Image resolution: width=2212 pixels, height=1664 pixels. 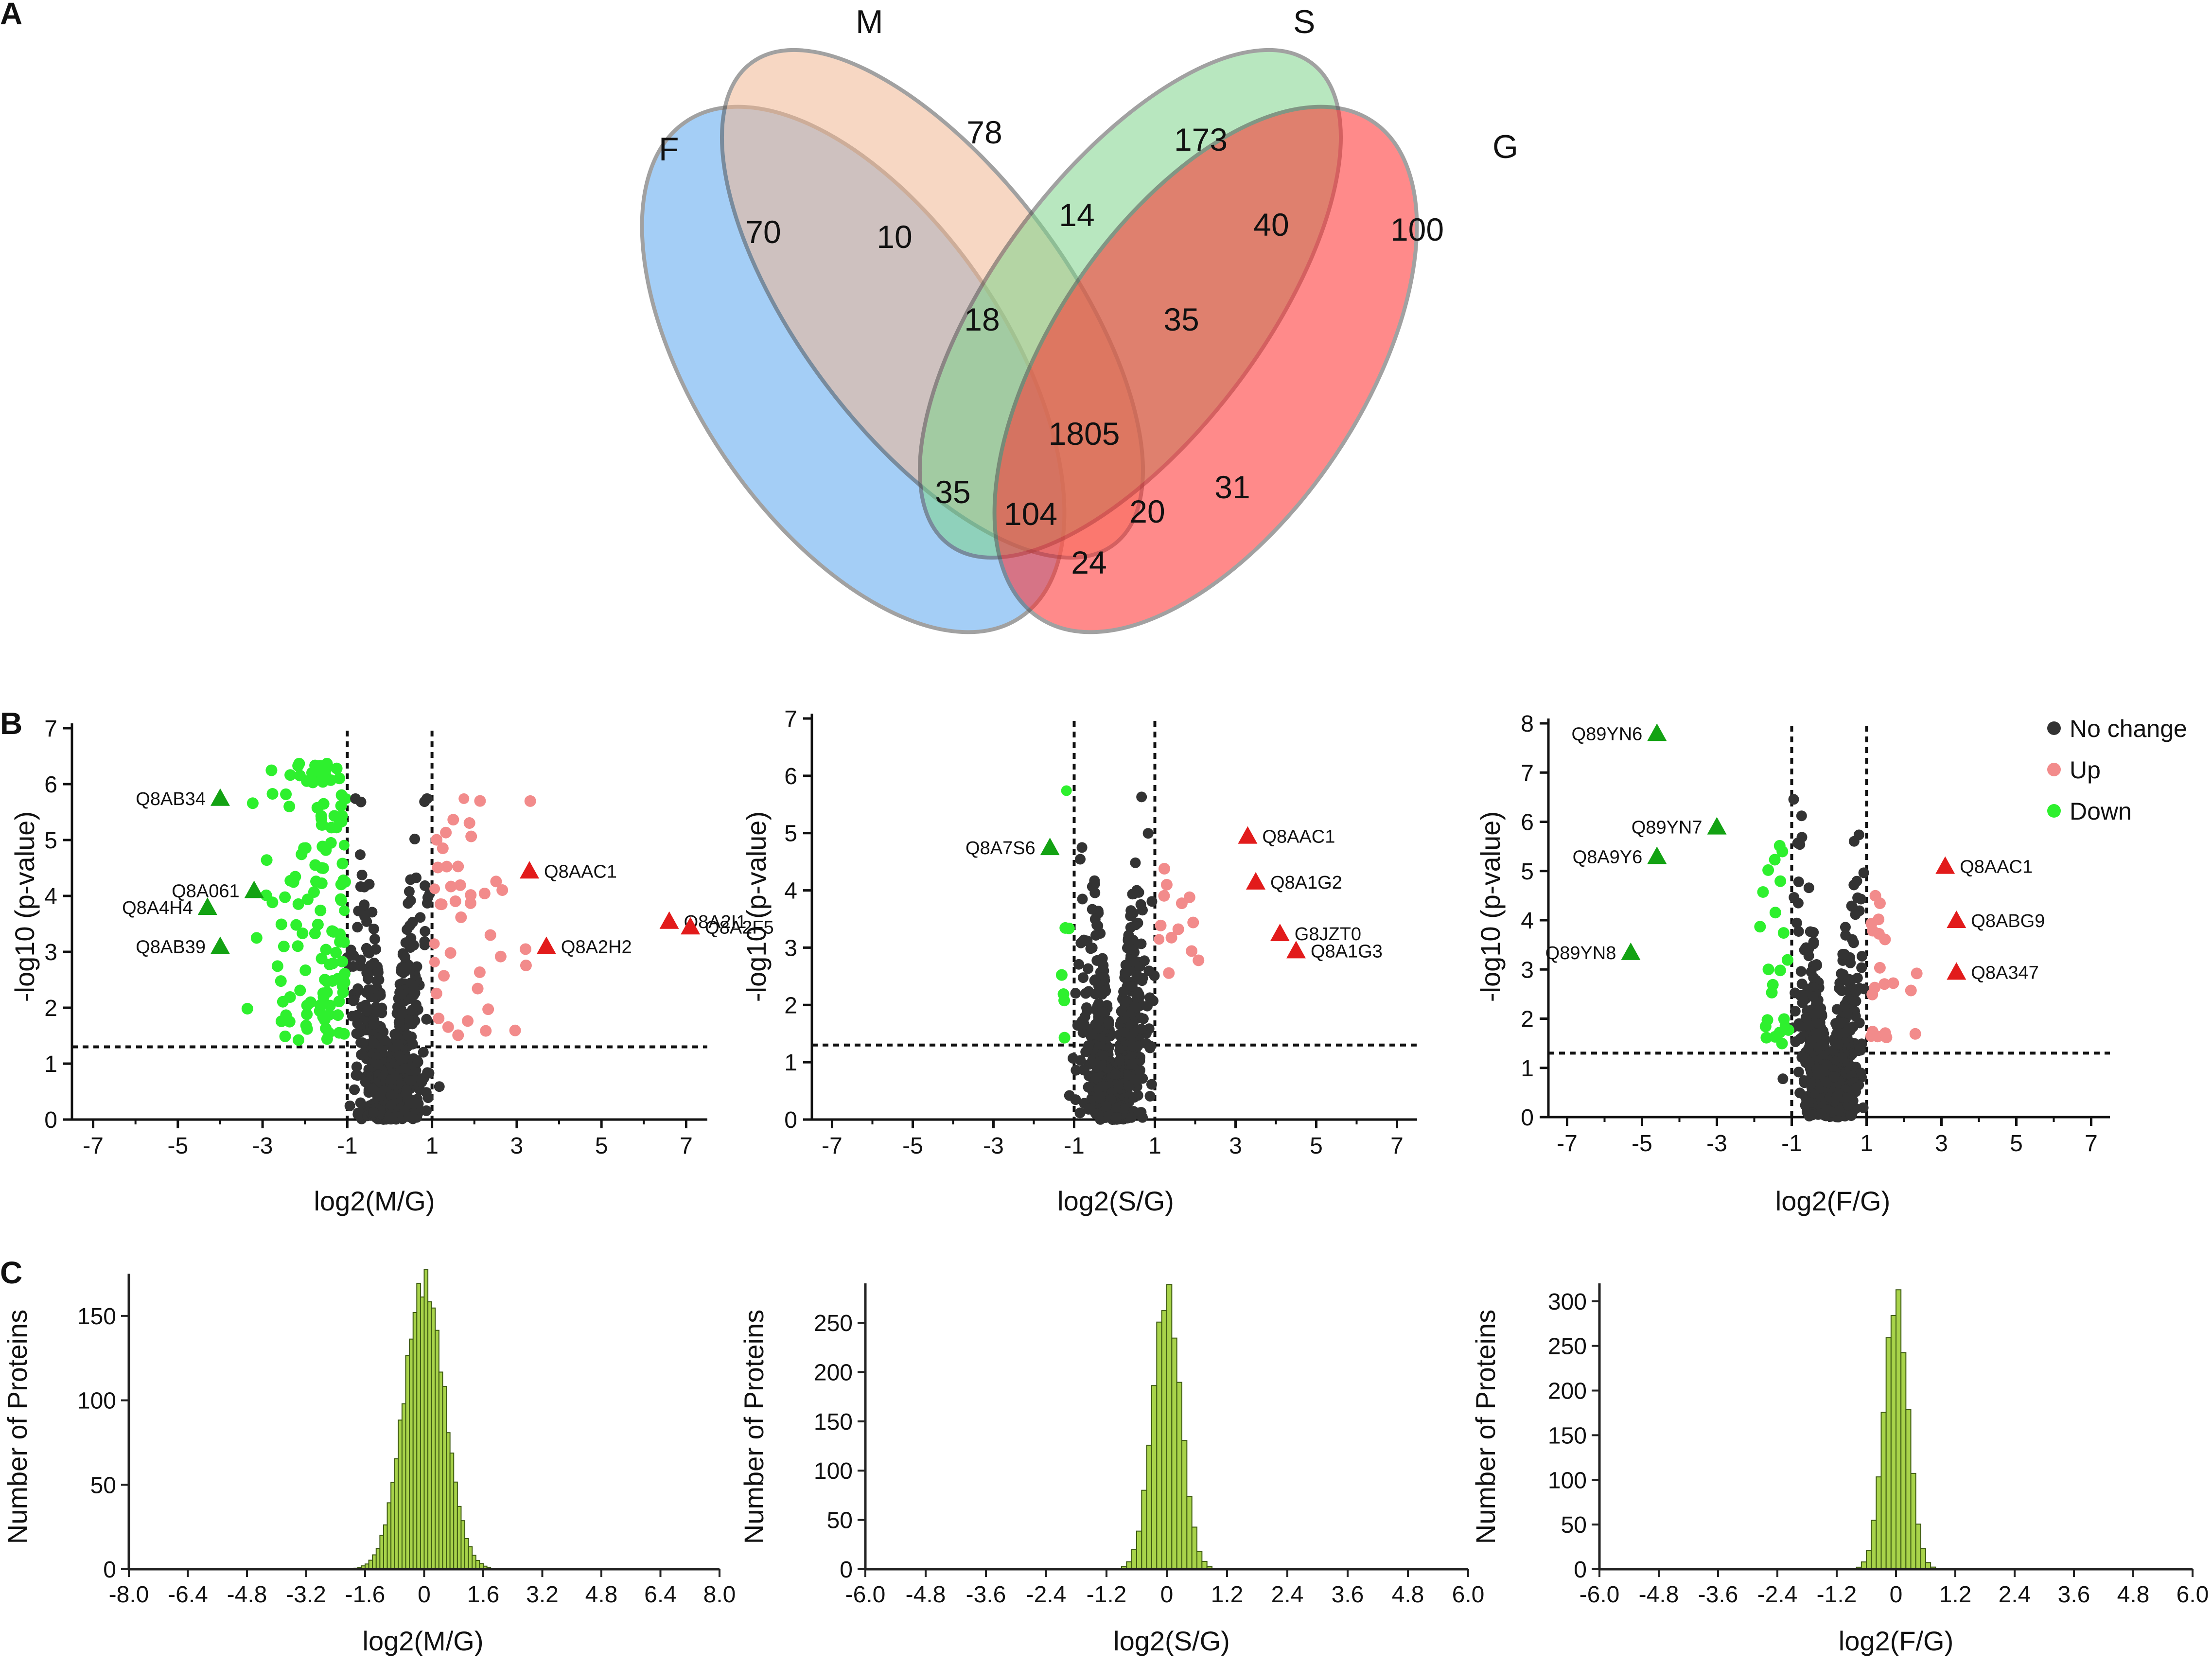 I want to click on x-tick-label: 1.2, so click(x=1955, y=1595).